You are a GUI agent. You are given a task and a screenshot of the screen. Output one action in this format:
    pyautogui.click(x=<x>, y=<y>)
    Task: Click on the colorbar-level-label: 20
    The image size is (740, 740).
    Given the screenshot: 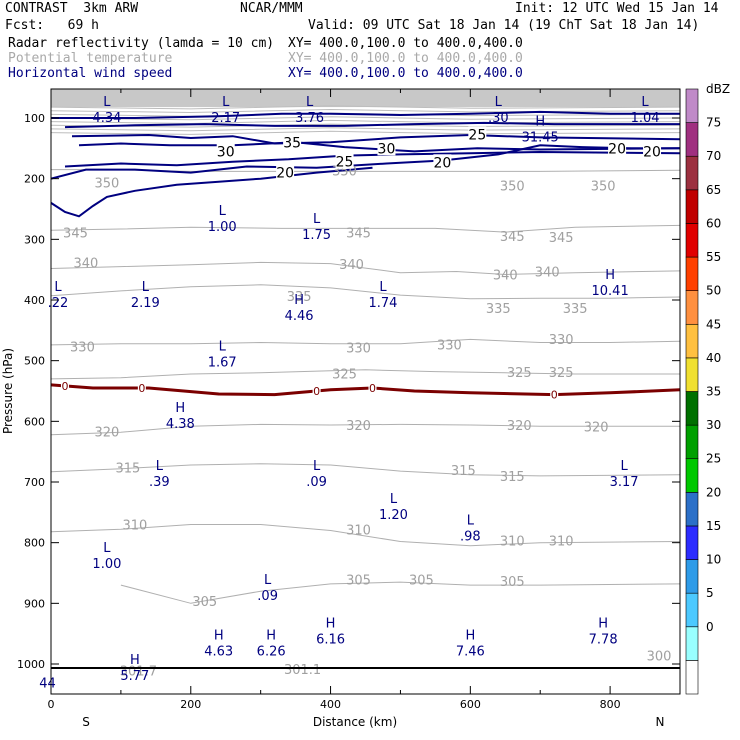 What is the action you would take?
    pyautogui.click(x=713, y=492)
    